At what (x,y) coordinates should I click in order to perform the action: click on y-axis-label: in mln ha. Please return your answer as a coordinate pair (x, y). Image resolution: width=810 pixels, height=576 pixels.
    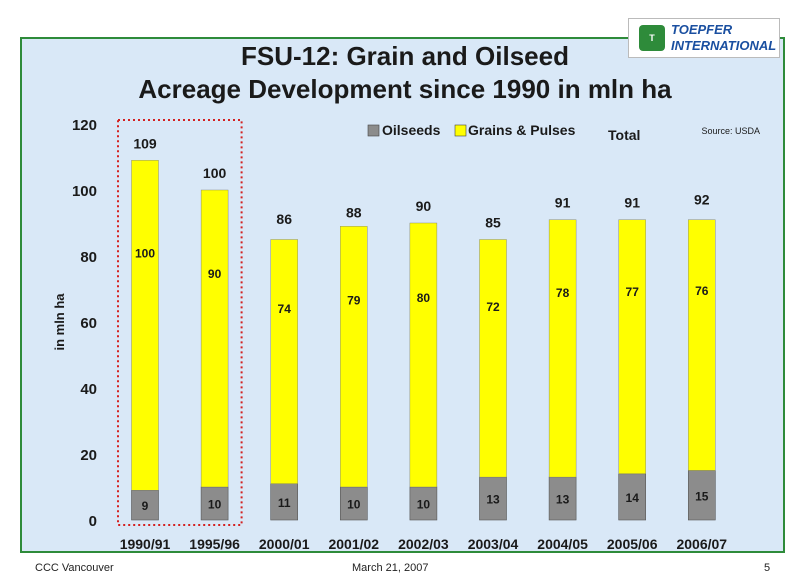
    Looking at the image, I should click on (59, 322).